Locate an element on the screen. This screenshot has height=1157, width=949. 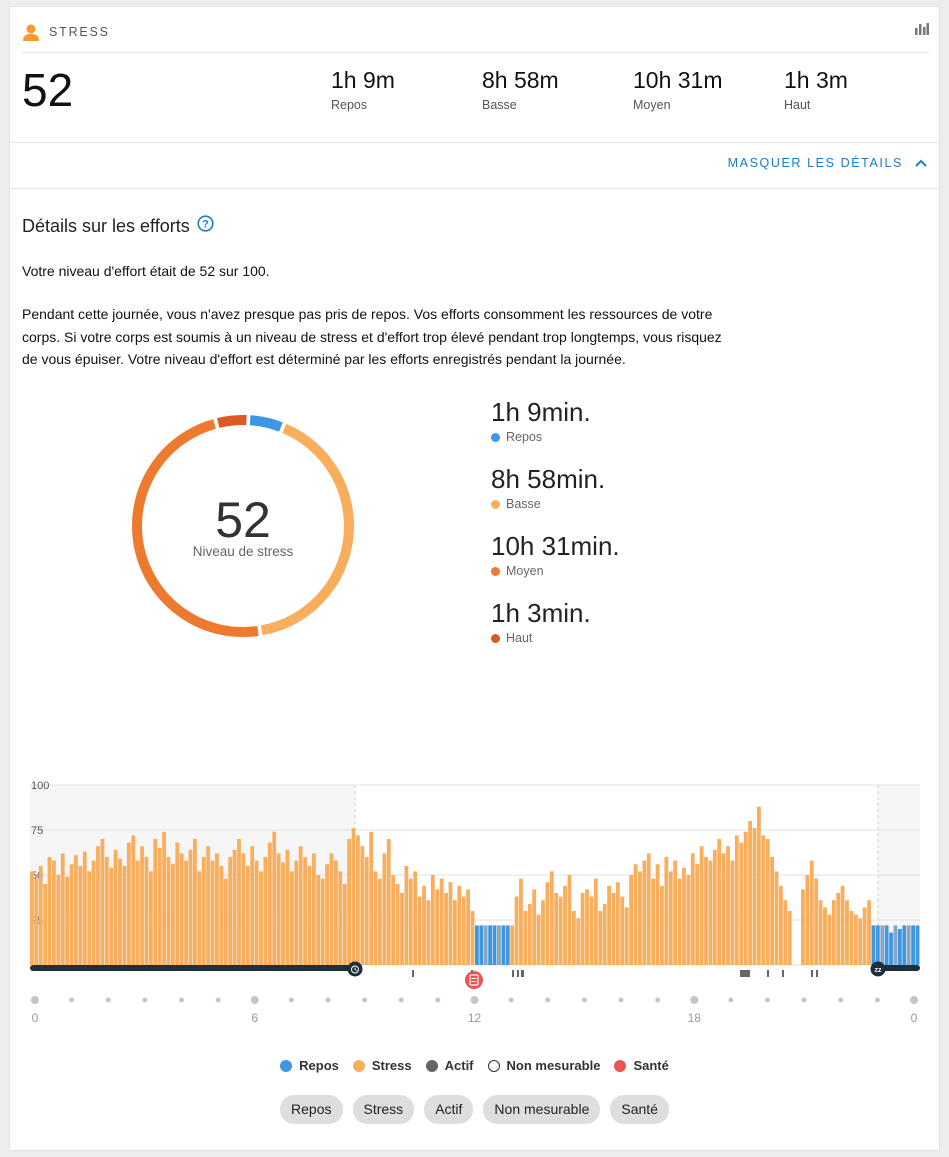
stat-moyen: 10h 31m Moyen is located at coordinates (678, 89).